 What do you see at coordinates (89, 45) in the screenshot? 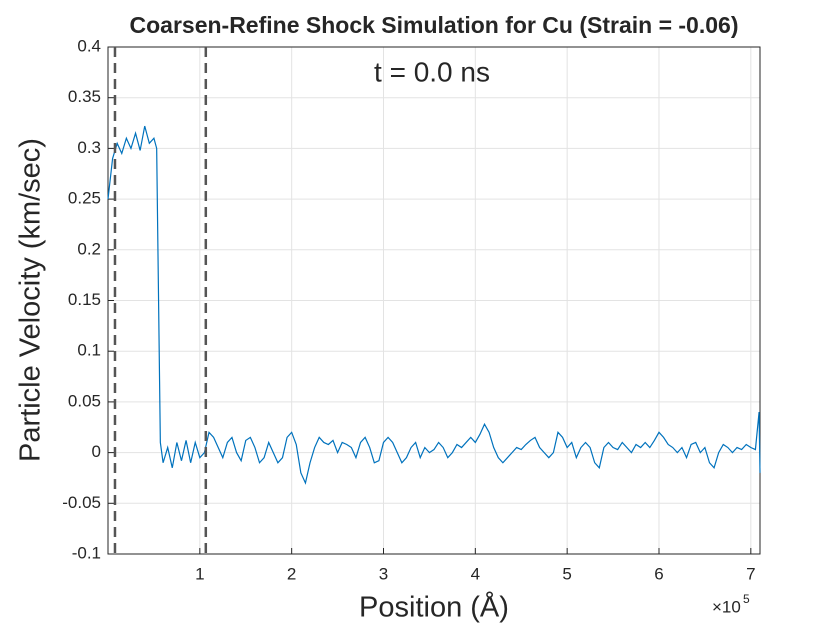
I see `y-tick-label: 0.4` at bounding box center [89, 45].